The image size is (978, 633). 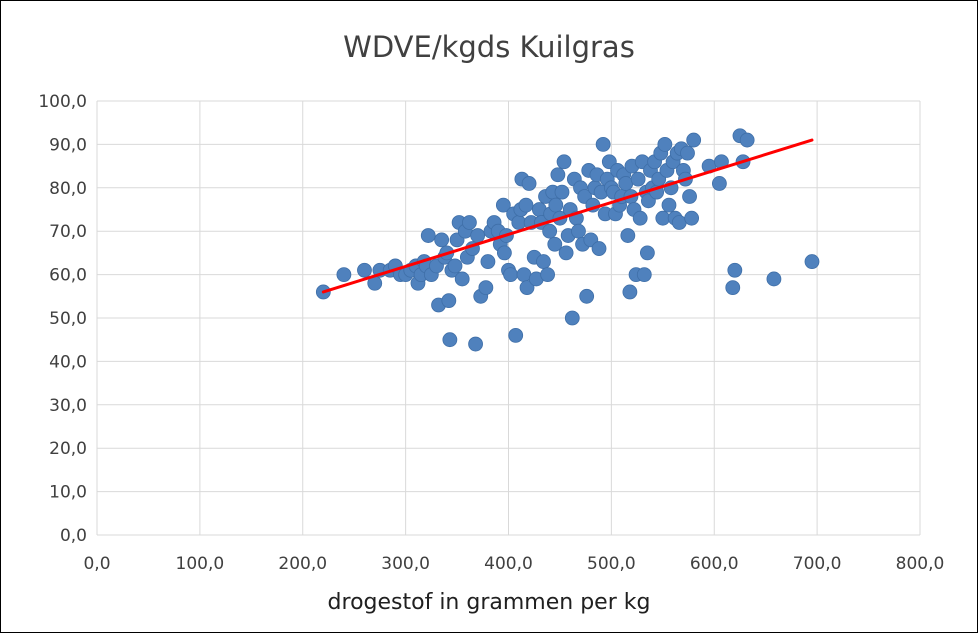 I want to click on x-axis-label: drogestof in grammen per kg, so click(x=489, y=602).